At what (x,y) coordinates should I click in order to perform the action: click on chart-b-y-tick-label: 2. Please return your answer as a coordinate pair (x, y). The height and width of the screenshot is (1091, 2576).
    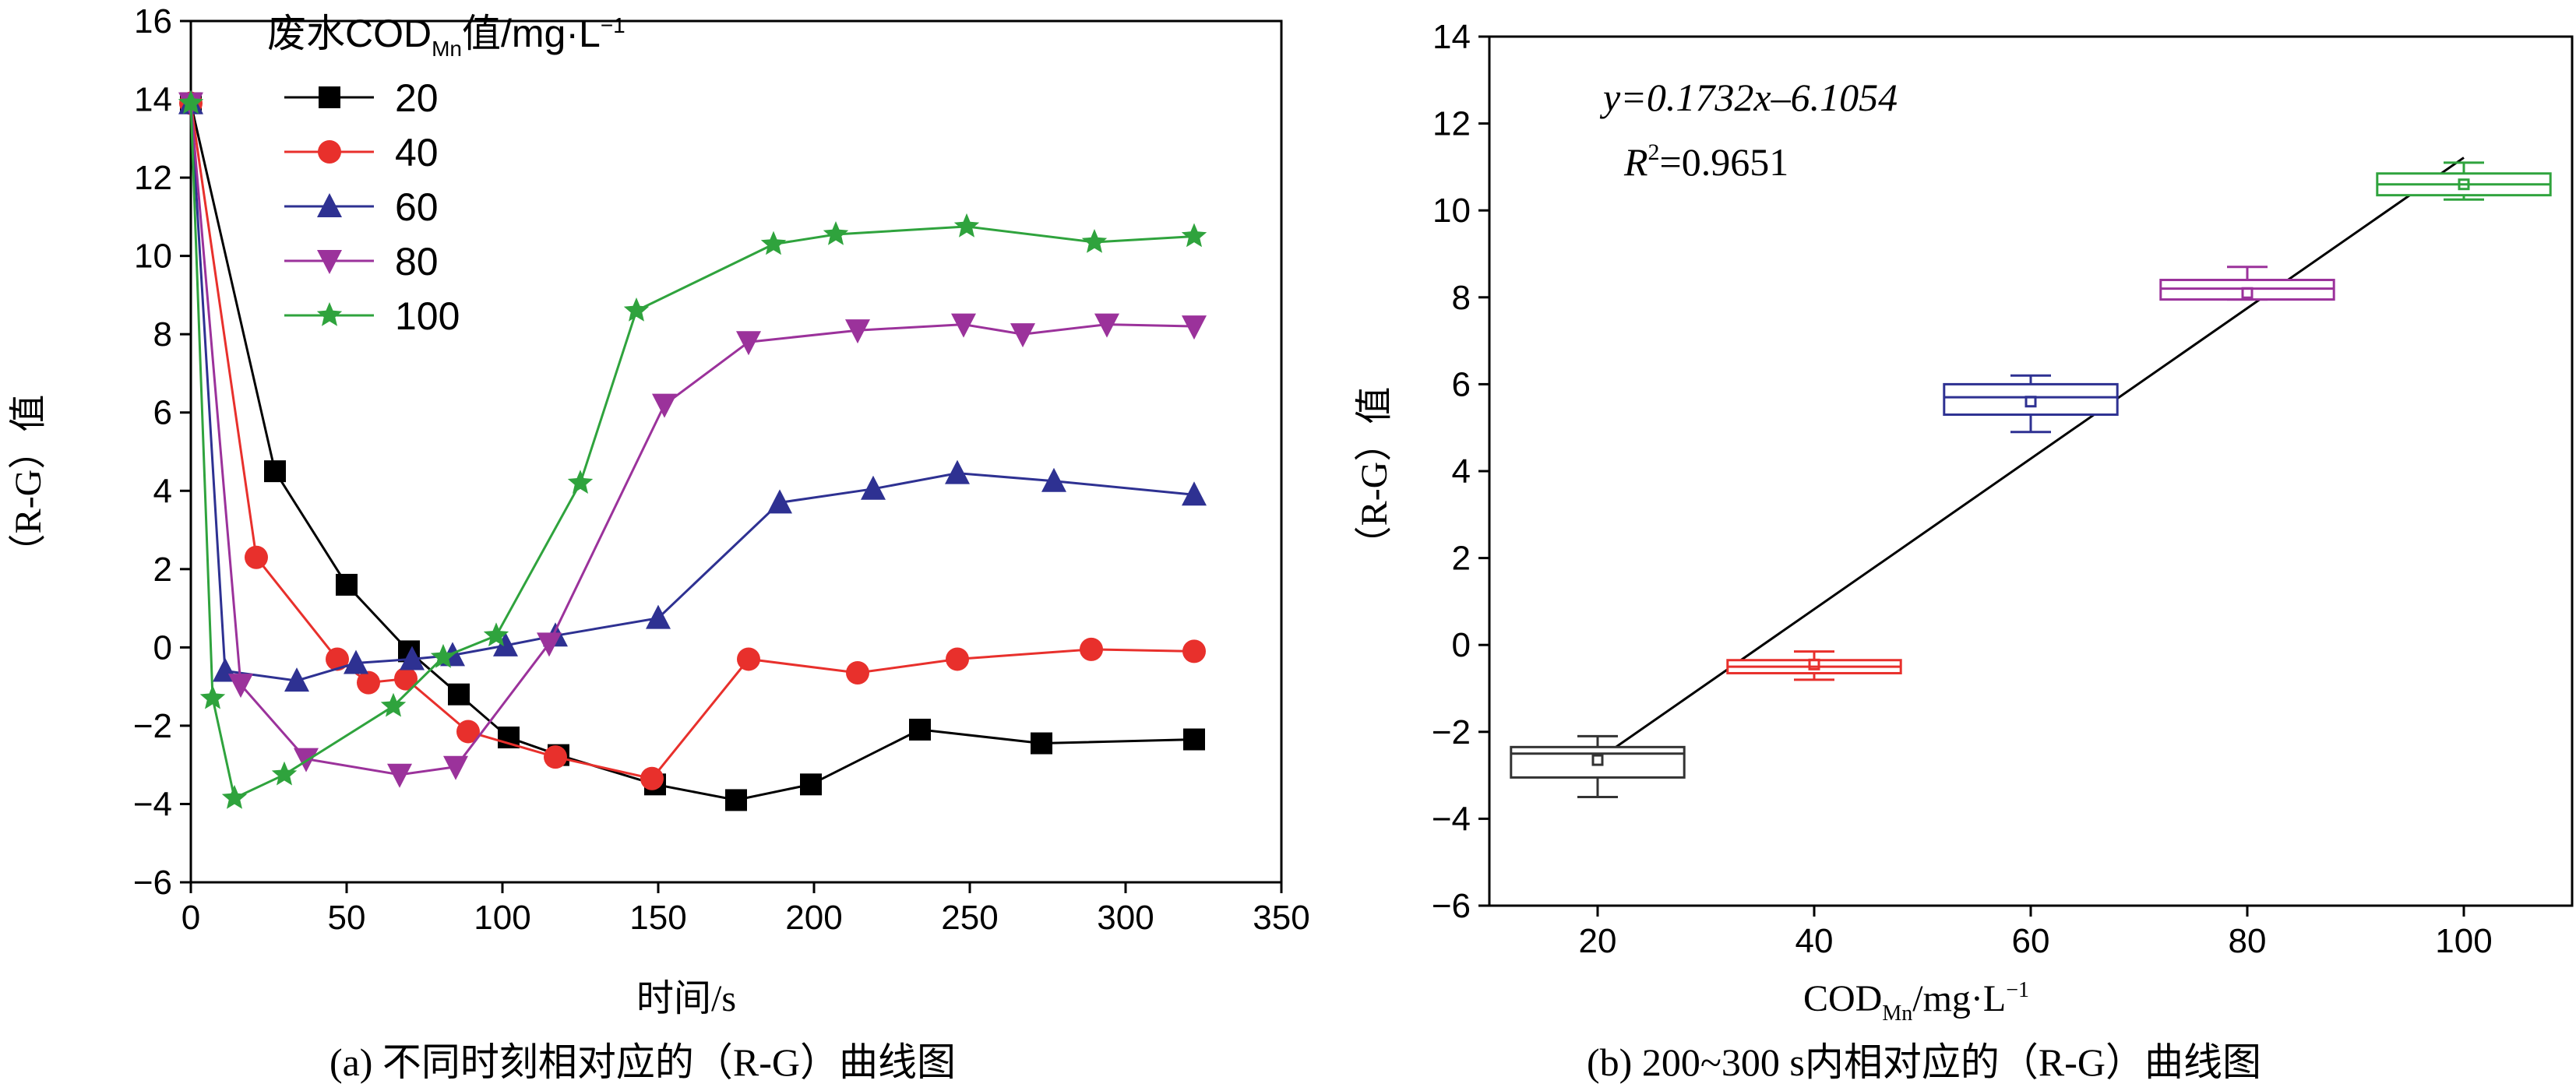
    Looking at the image, I should click on (1461, 559).